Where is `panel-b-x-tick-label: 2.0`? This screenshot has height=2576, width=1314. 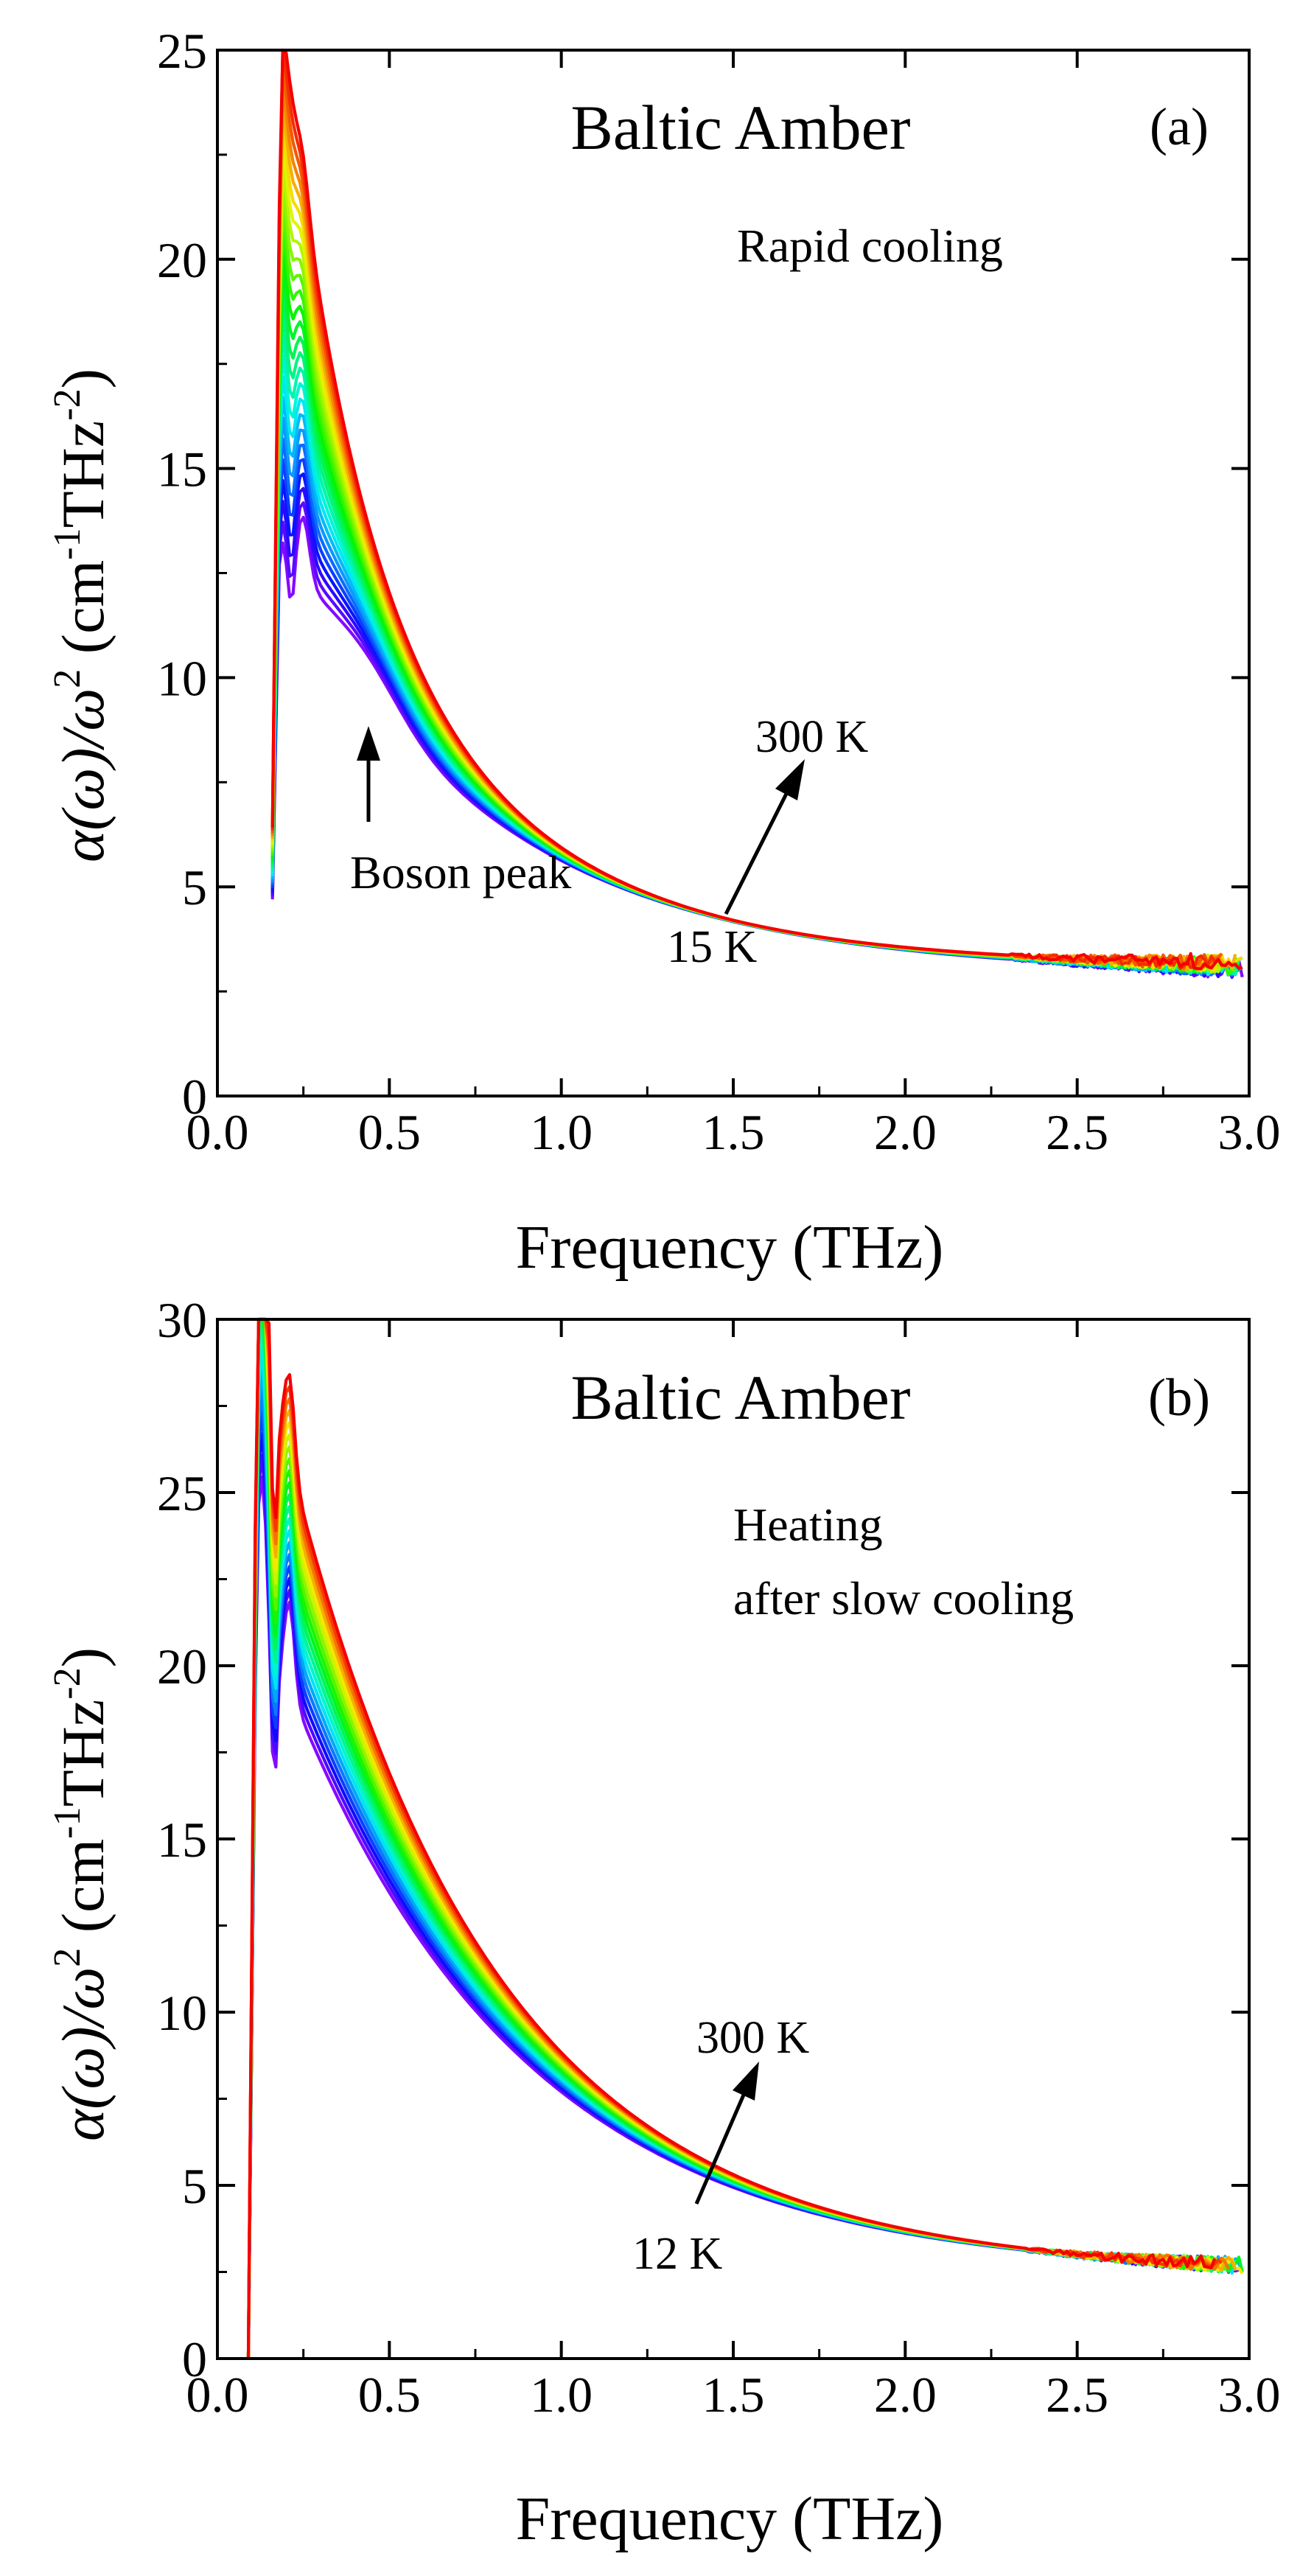
panel-b-x-tick-label: 2.0 is located at coordinates (905, 2395).